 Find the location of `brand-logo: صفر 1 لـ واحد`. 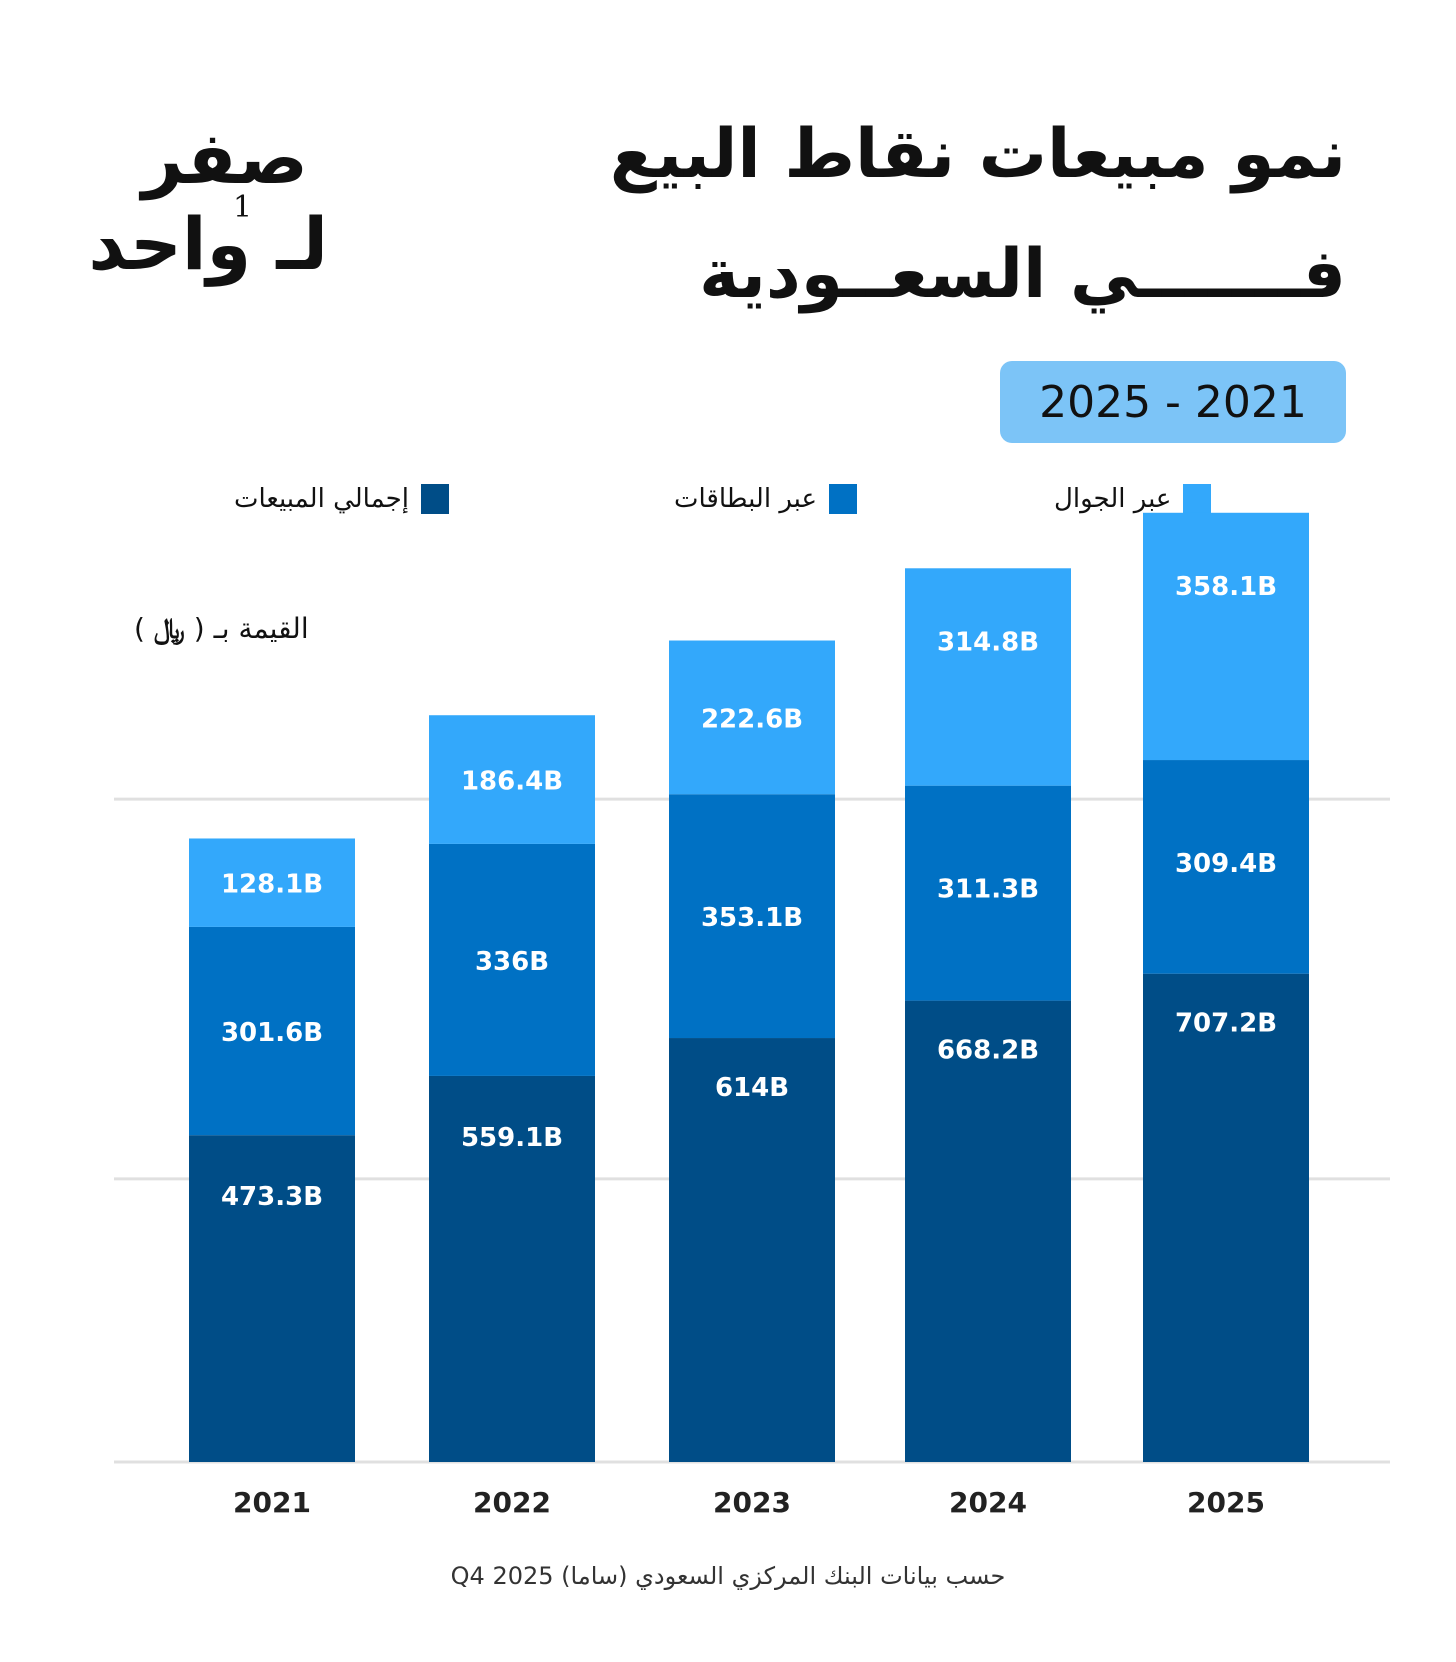

brand-logo: صفر 1 لـ واحد is located at coordinates (208, 213).